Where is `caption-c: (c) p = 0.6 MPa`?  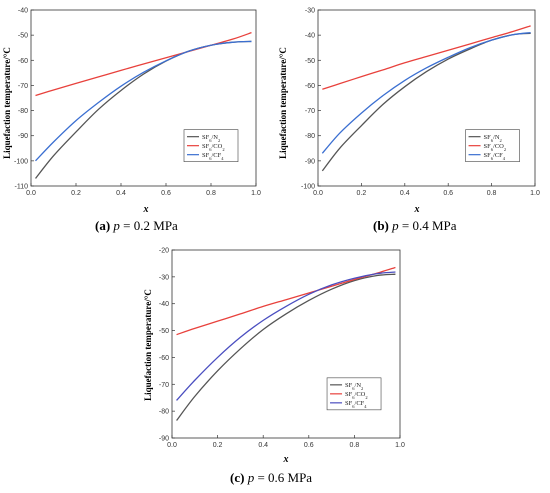 caption-c: (c) p = 0.6 MPa is located at coordinates (271, 477).